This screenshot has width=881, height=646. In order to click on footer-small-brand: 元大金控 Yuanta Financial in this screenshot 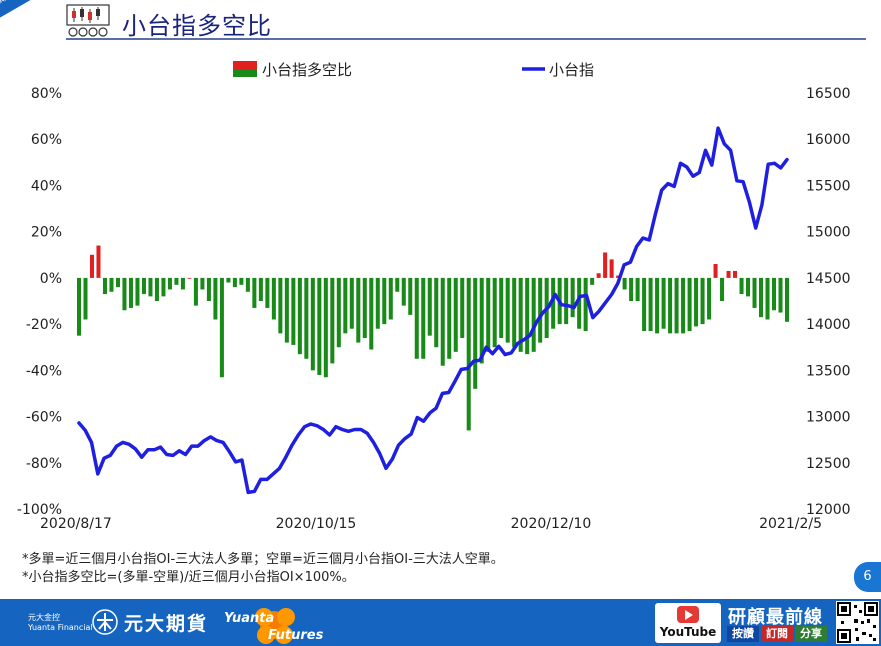, I will do `click(60, 623)`.